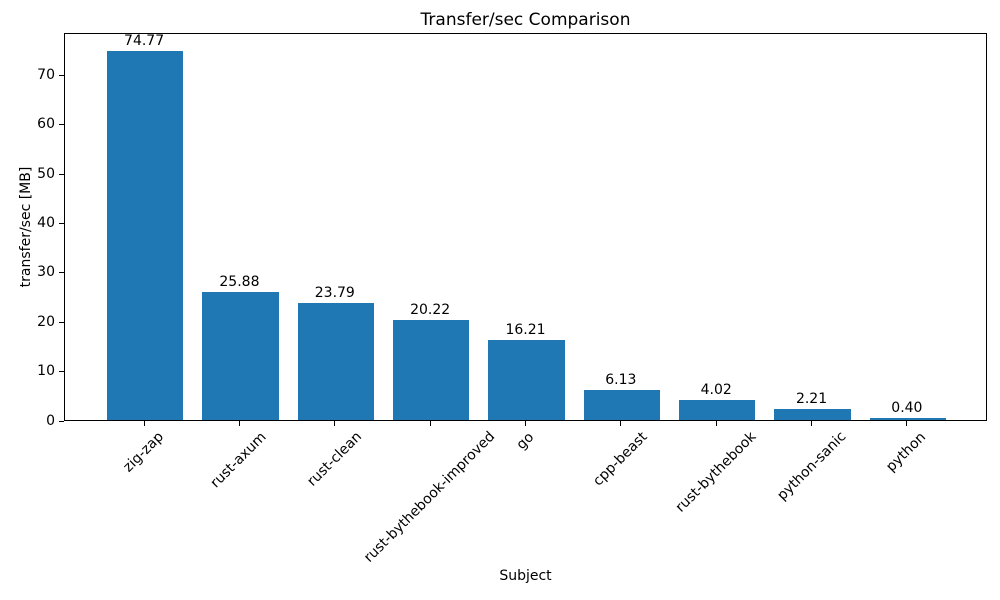  Describe the element at coordinates (46, 272) in the screenshot. I see `y-tick-label: 30` at that location.